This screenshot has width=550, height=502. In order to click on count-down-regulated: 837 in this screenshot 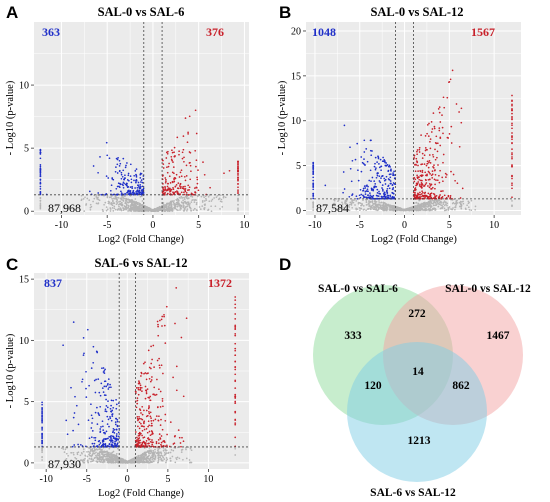, I will do `click(53, 283)`.